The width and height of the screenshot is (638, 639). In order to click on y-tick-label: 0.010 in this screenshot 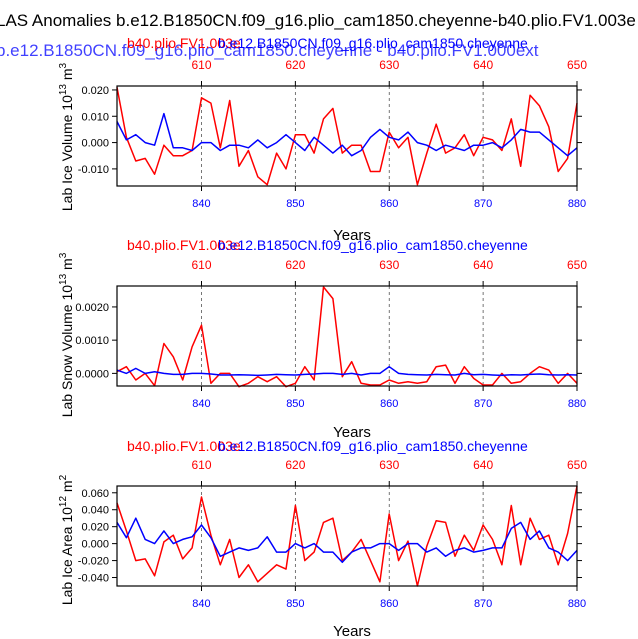, I will do `click(95, 117)`.